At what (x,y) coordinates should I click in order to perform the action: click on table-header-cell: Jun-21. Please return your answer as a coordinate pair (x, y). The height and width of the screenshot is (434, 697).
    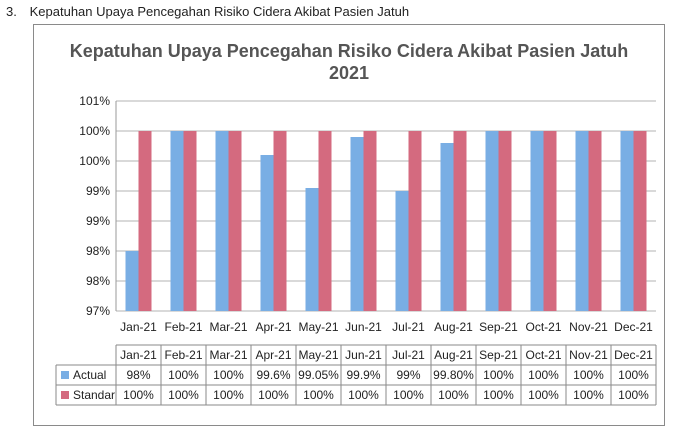
    Looking at the image, I should click on (363, 355).